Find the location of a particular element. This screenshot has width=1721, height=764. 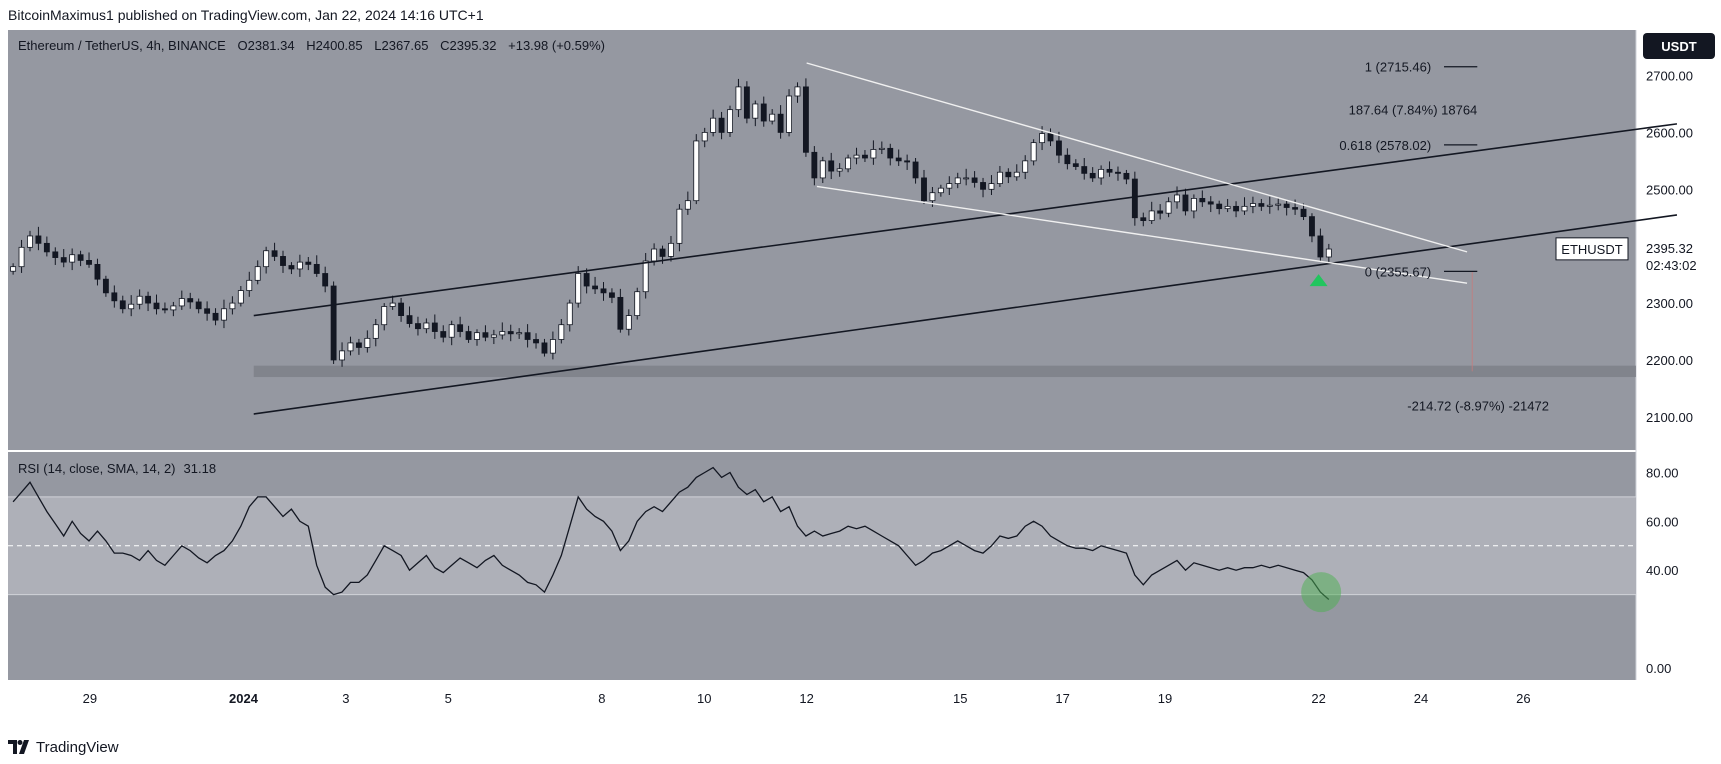

wedge-lower-line is located at coordinates (1142, 234).